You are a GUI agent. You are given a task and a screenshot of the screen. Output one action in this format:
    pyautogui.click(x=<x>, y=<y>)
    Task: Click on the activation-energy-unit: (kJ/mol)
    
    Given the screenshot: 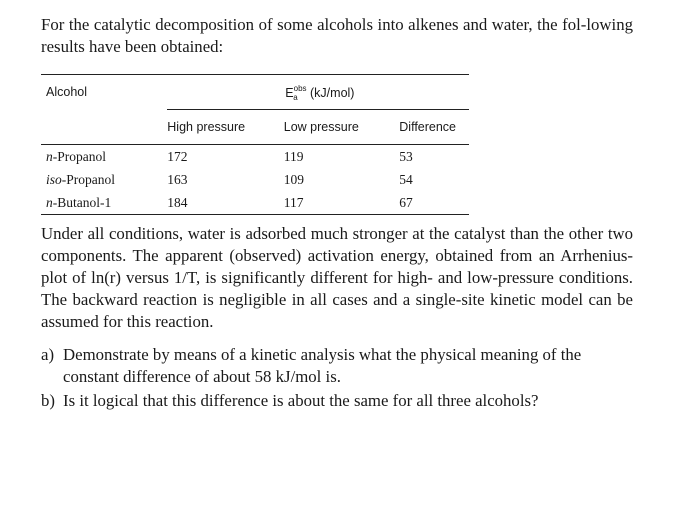 What is the action you would take?
    pyautogui.click(x=332, y=93)
    